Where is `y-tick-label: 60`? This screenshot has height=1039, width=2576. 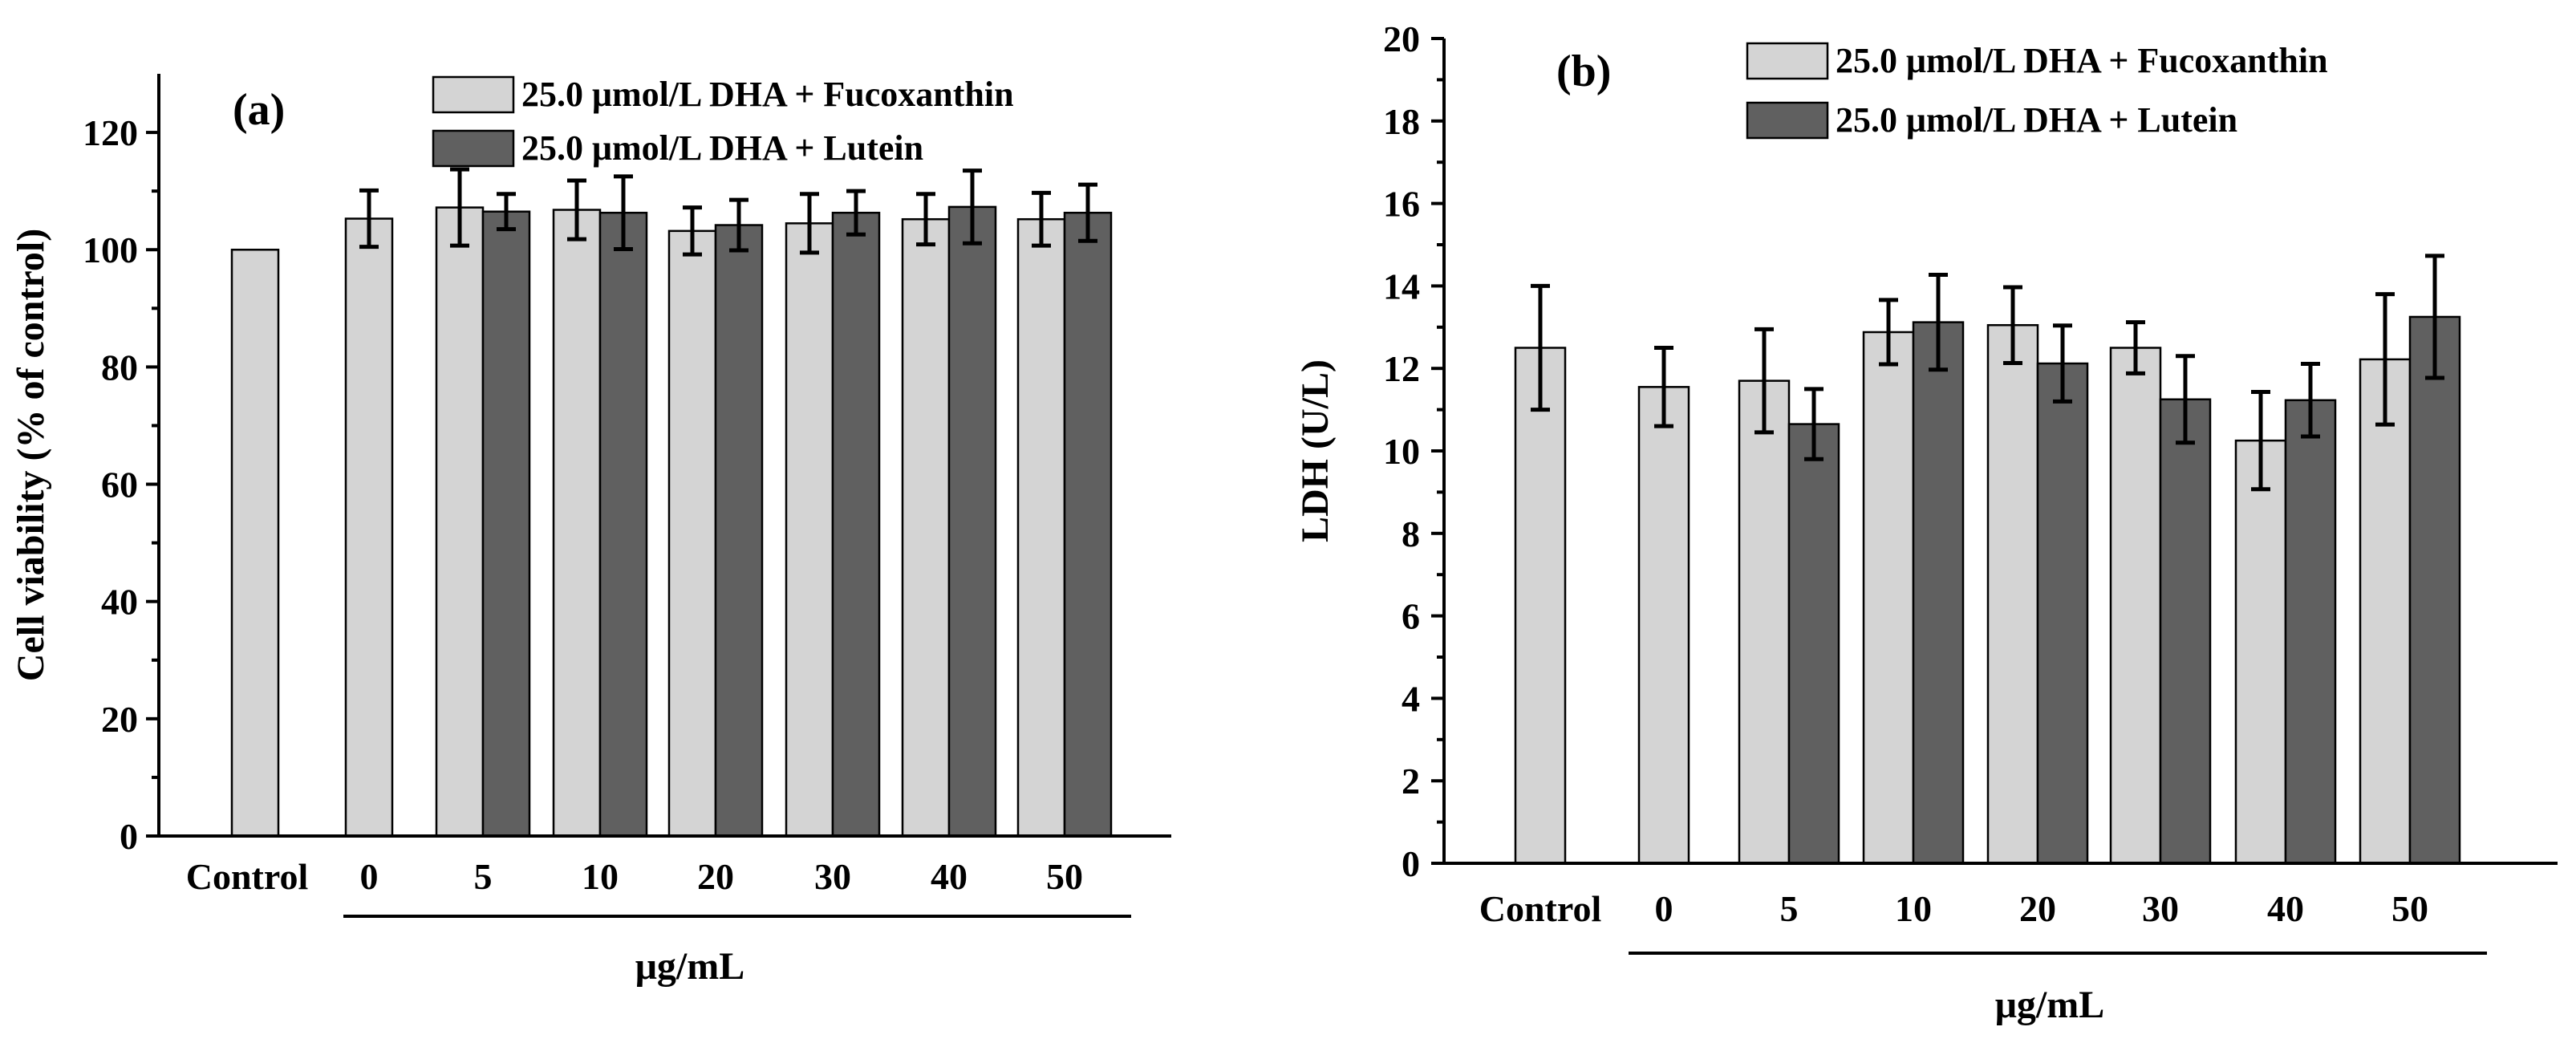 y-tick-label: 60 is located at coordinates (119, 485).